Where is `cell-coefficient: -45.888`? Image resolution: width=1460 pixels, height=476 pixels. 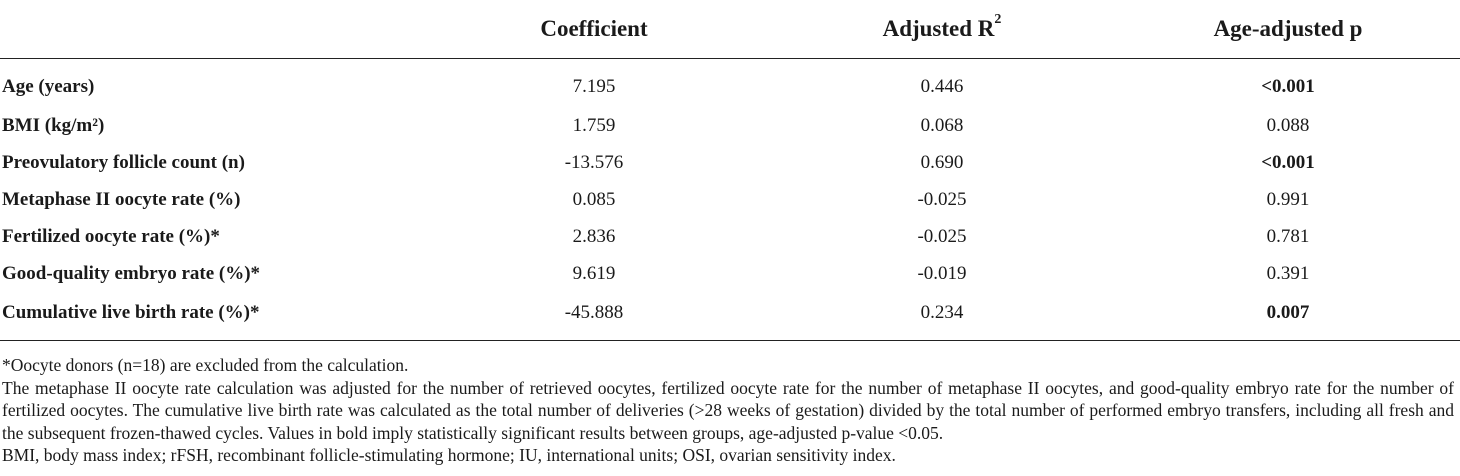
cell-coefficient: -45.888 is located at coordinates (594, 316).